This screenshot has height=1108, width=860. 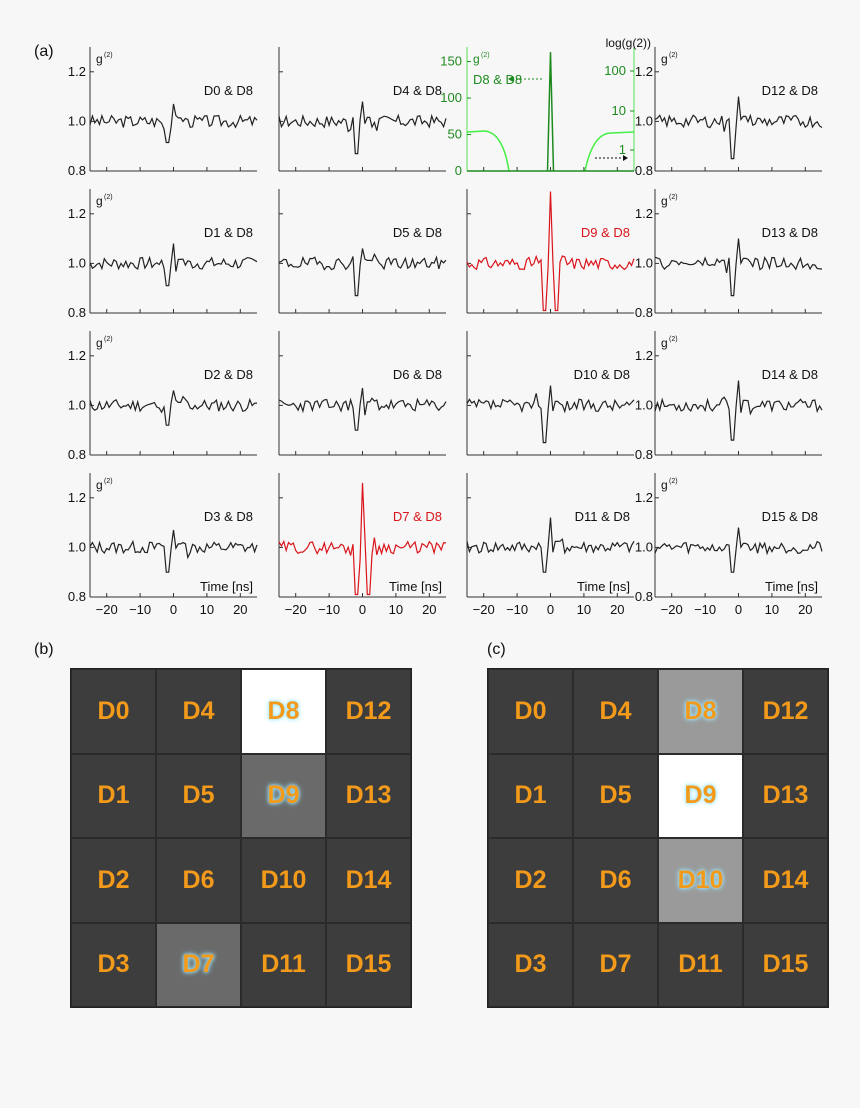 I want to click on grid-b-cell-d4: D4, so click(x=198, y=711).